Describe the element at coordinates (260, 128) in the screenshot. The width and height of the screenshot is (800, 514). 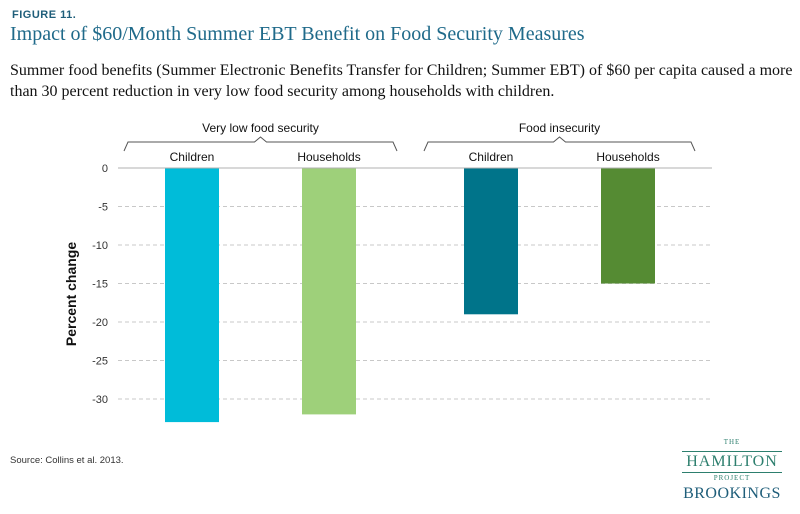
I see `group-label: Very low food security` at that location.